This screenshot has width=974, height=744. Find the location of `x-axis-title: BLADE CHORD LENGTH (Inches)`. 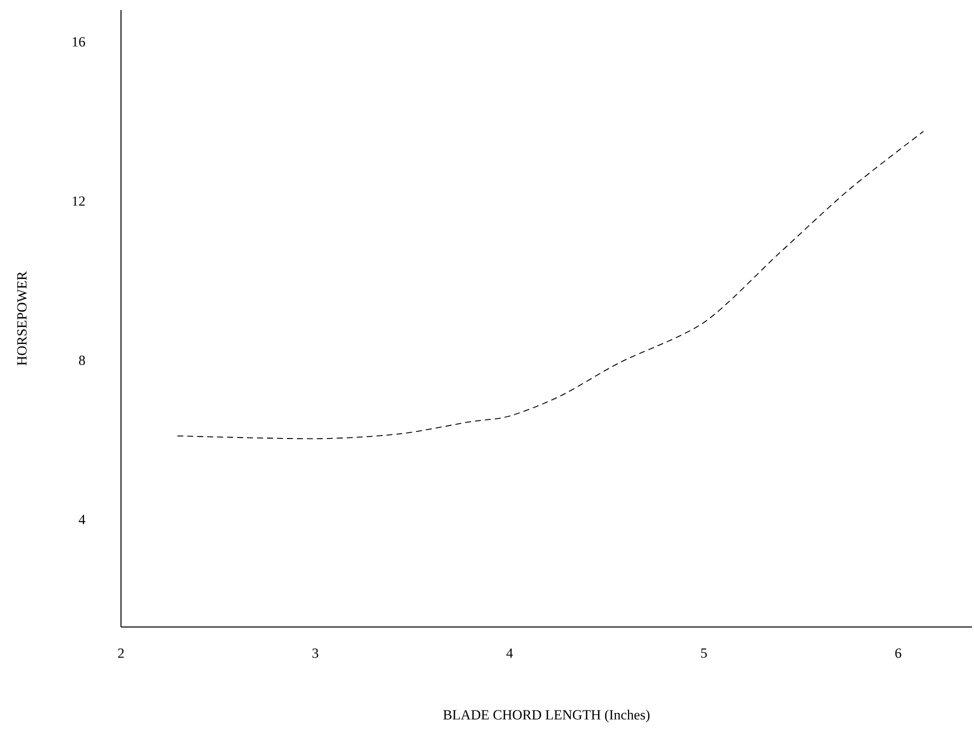

x-axis-title: BLADE CHORD LENGTH (Inches) is located at coordinates (546, 716).